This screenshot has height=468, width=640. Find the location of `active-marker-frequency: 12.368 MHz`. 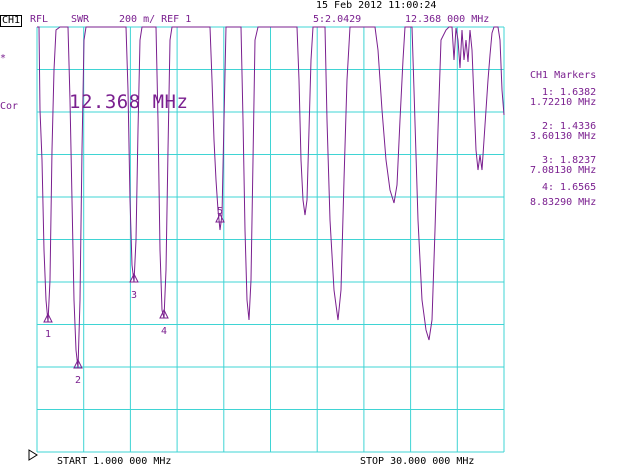

active-marker-frequency: 12.368 MHz is located at coordinates (129, 102).